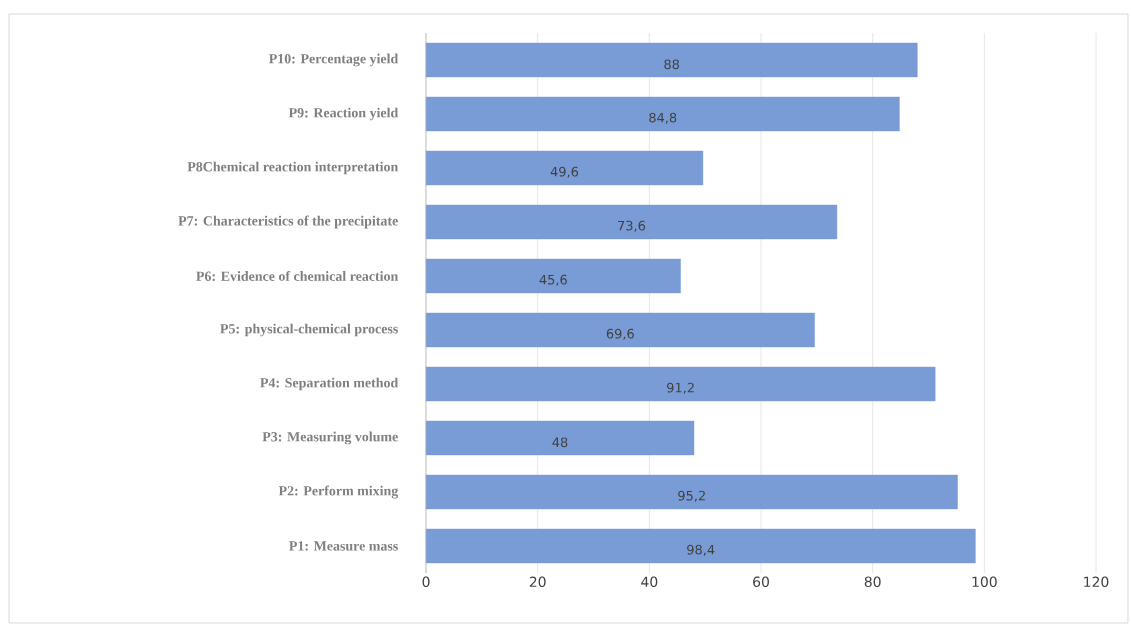  What do you see at coordinates (338, 492) in the screenshot?
I see `y-tick-label: P2: Perform mixing` at bounding box center [338, 492].